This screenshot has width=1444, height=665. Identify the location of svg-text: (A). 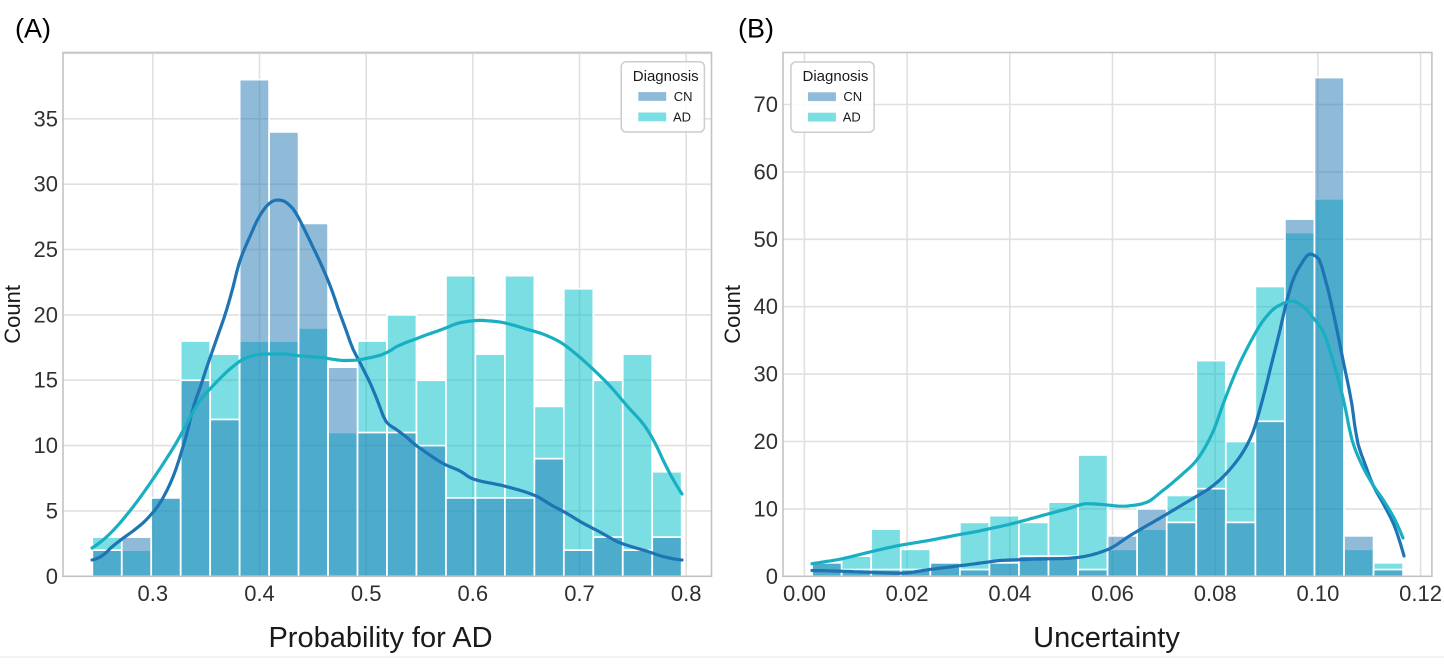
(33, 29).